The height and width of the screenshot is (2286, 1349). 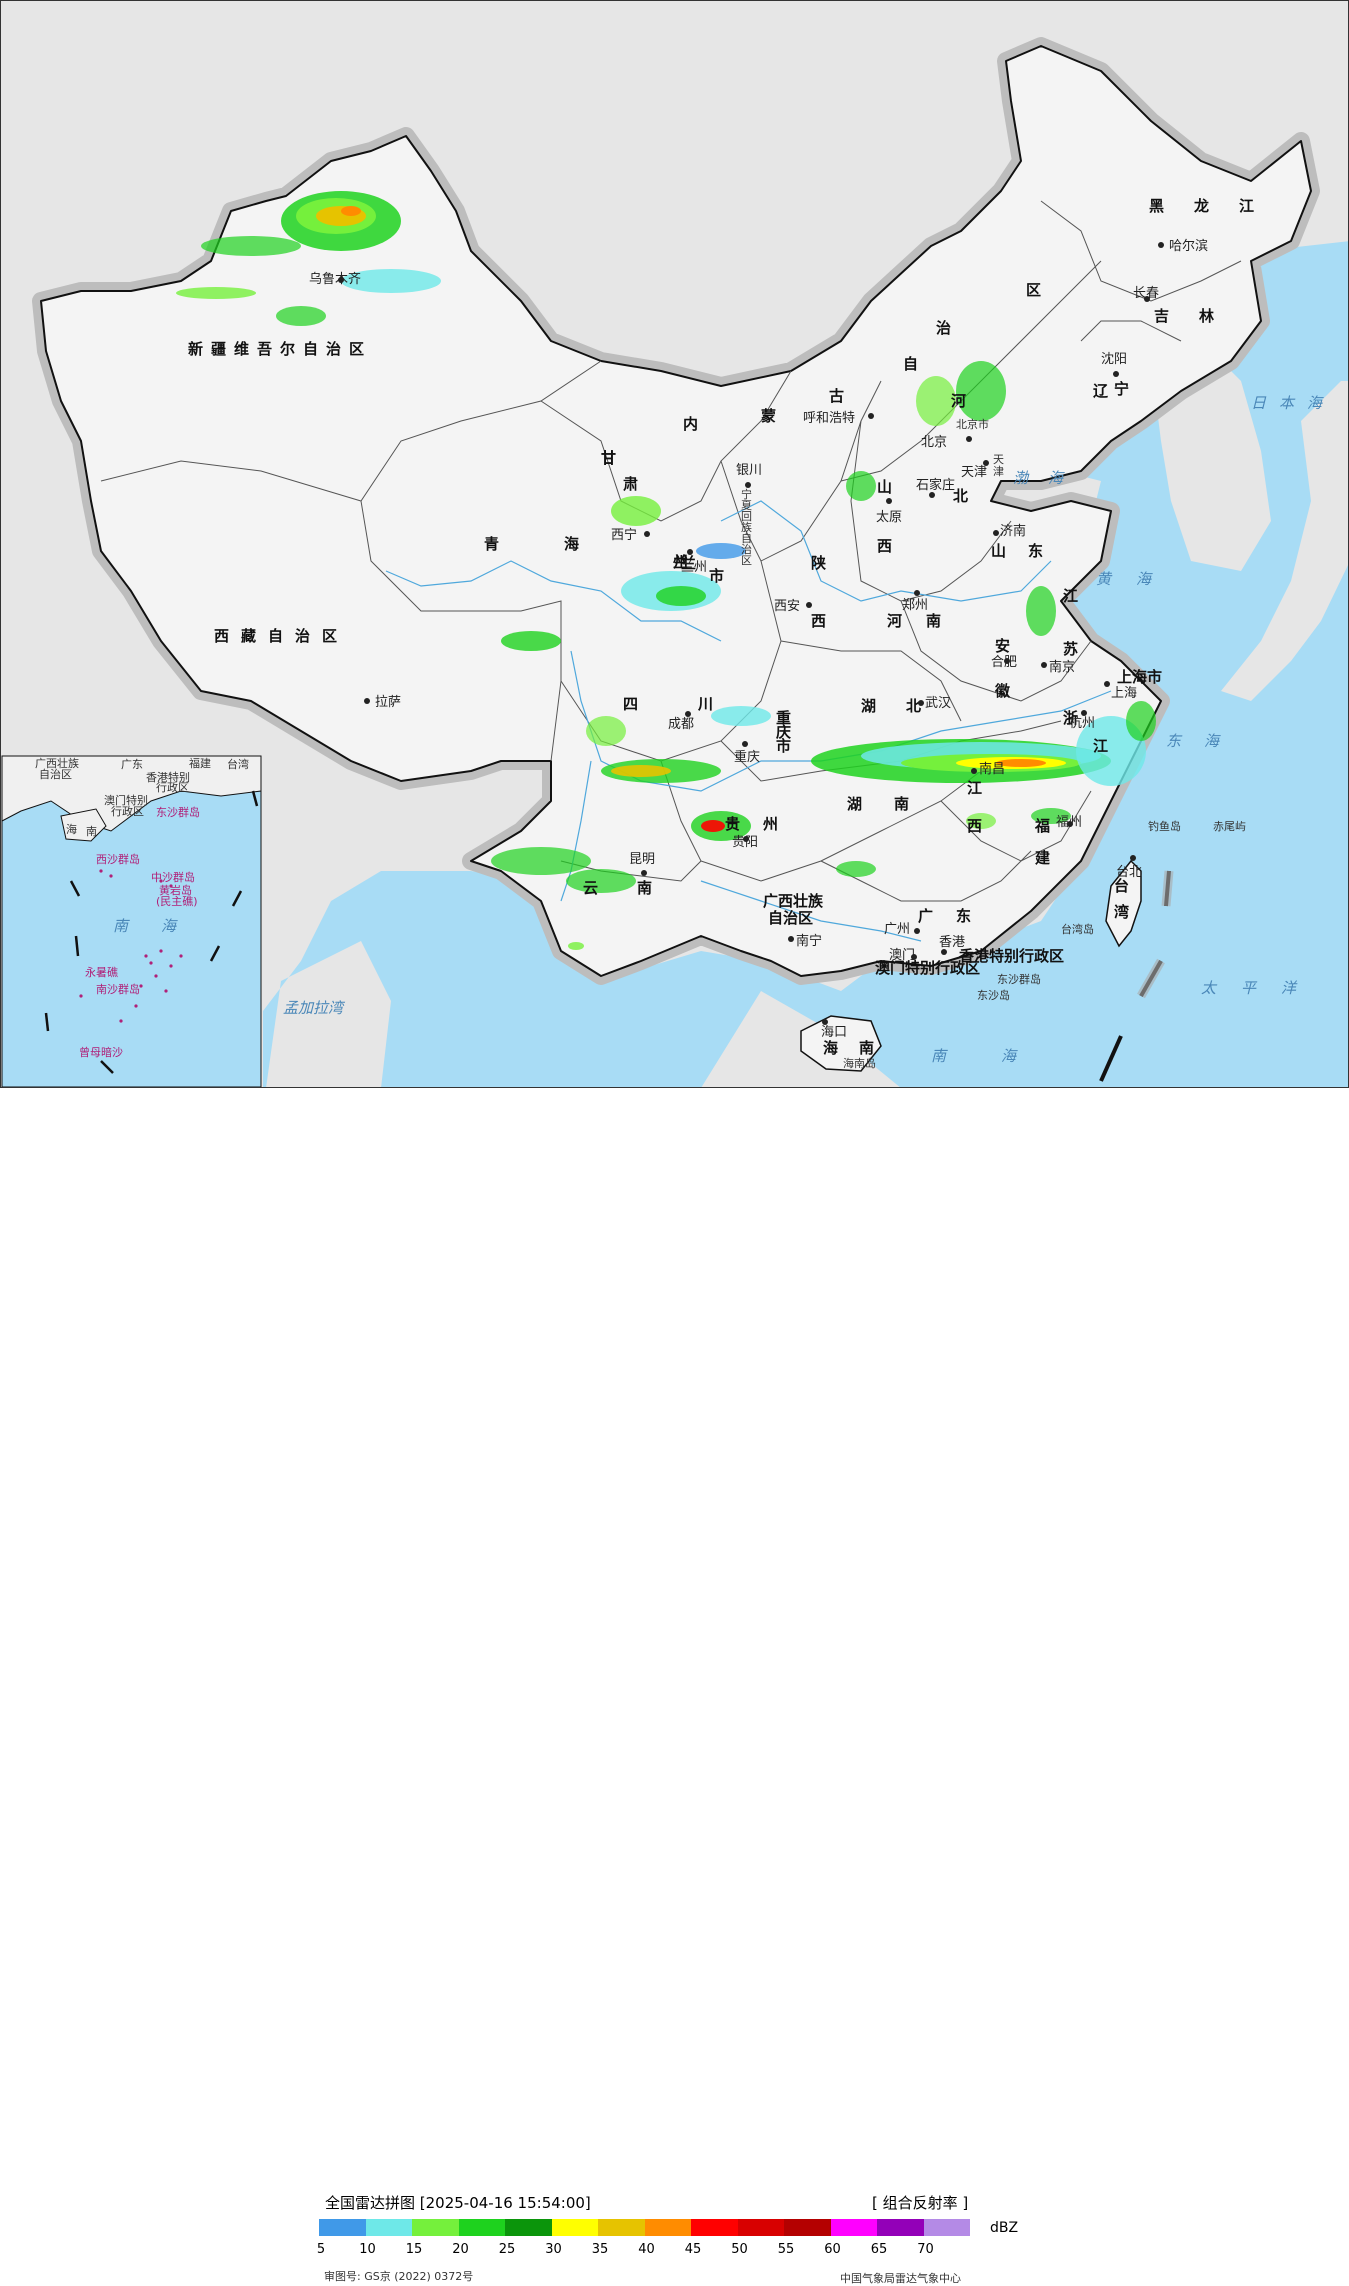 I want to click on legend-title: 全国雷达拼图 [2025-04-16 15:54:00], so click(x=458, y=2203).